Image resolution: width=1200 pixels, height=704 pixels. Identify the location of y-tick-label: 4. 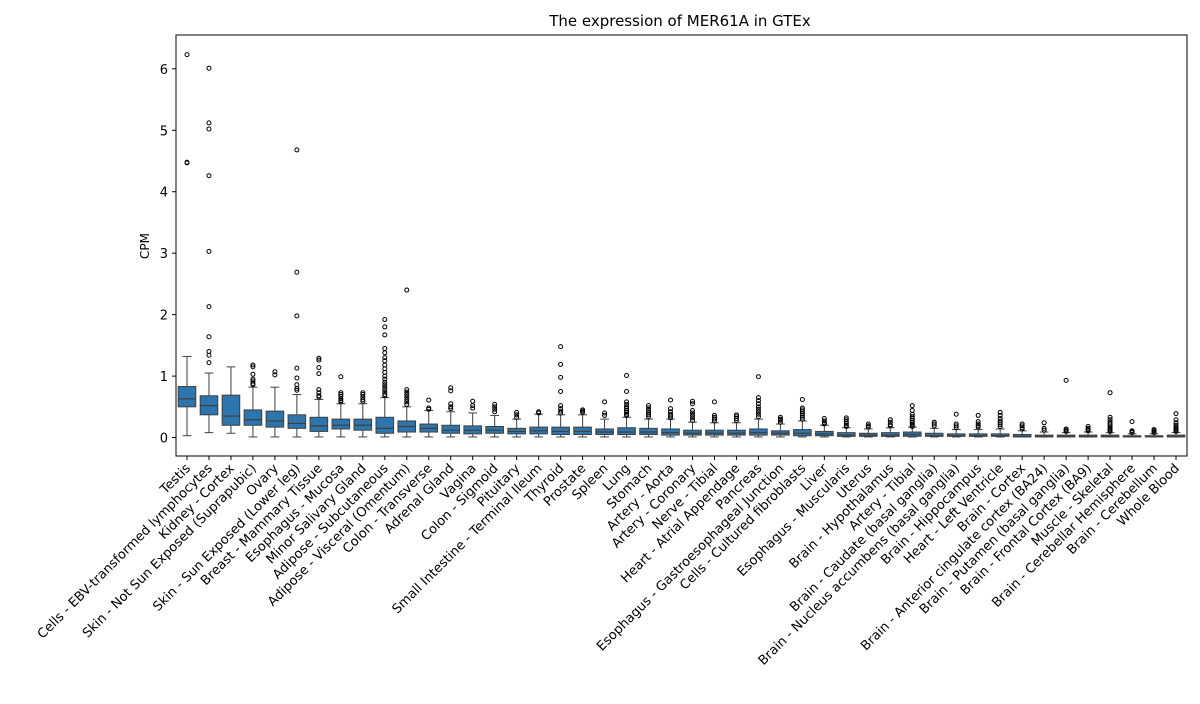
(164, 193).